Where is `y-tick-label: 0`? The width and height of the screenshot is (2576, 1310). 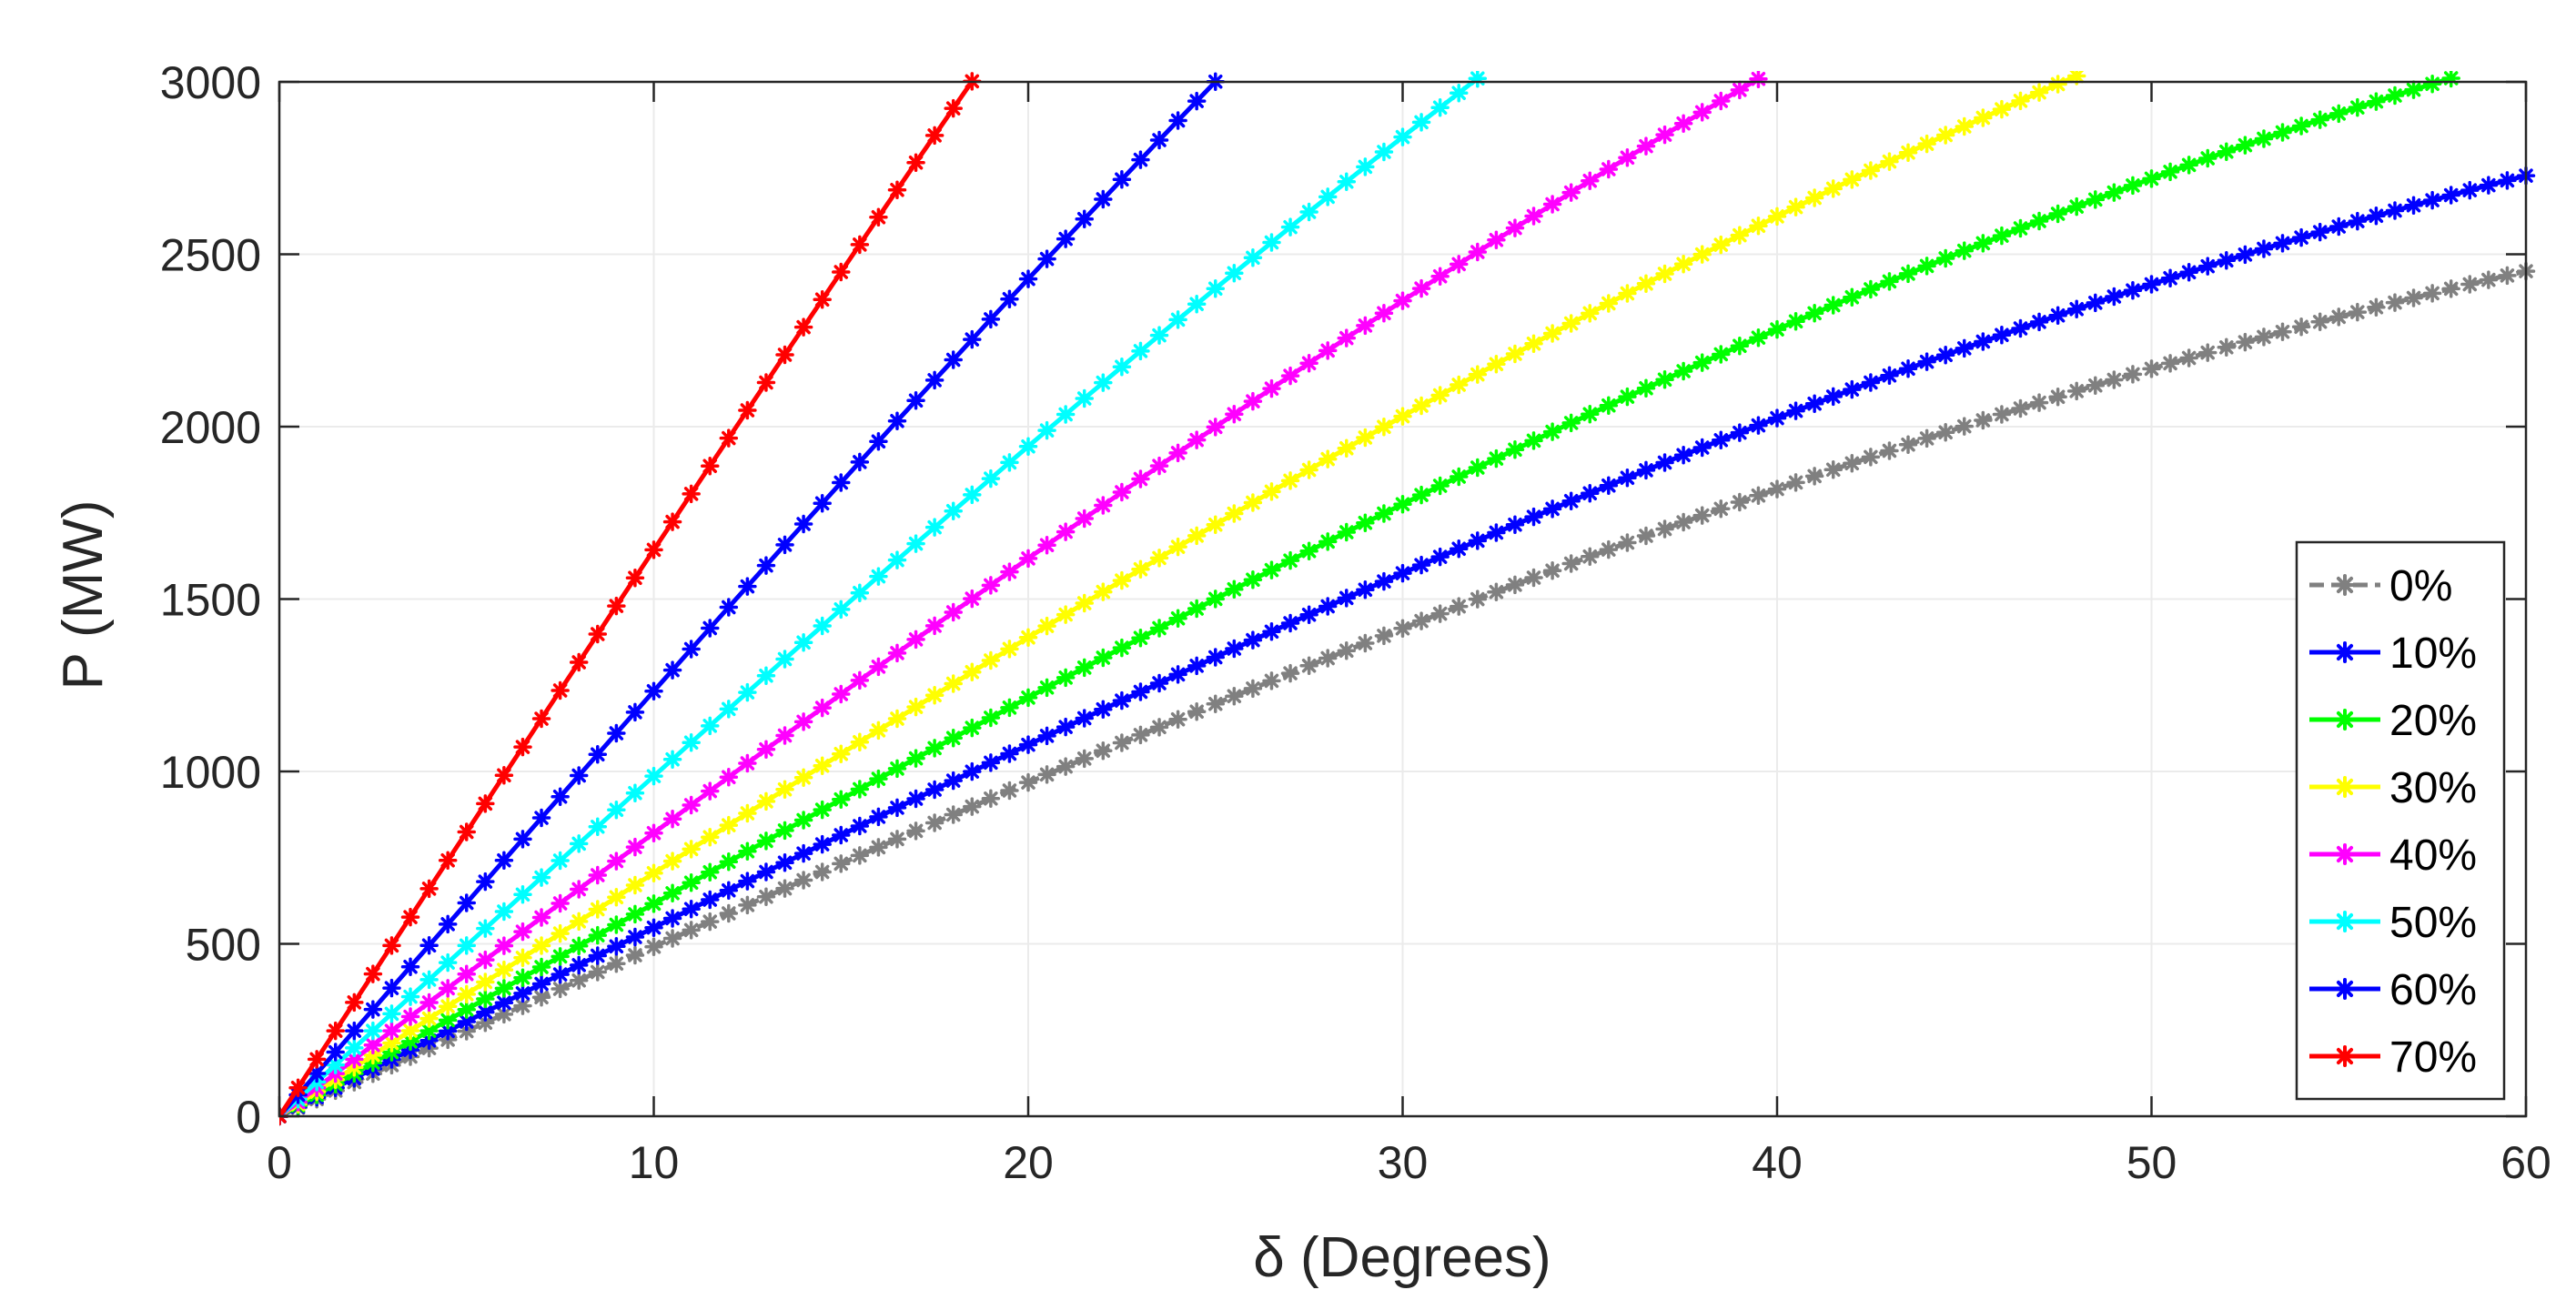
y-tick-label: 0 is located at coordinates (248, 1118).